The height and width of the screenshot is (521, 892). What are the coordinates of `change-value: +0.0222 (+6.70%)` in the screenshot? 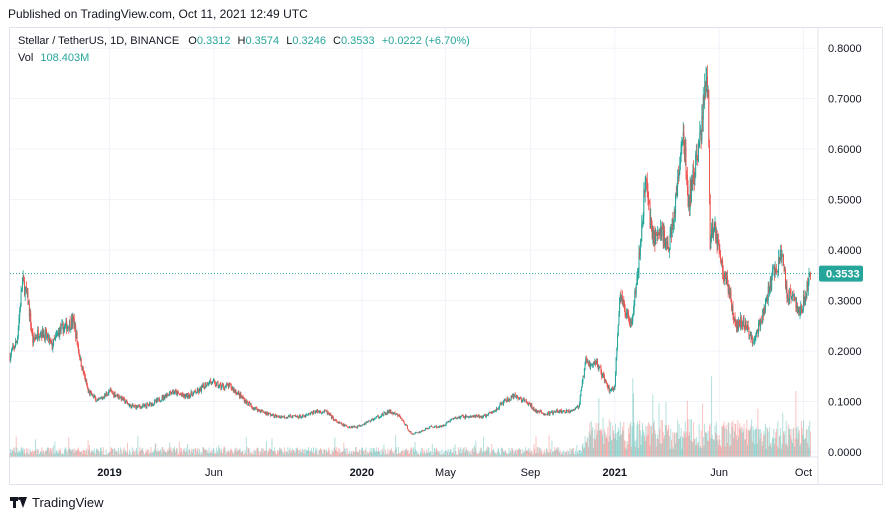 It's located at (425, 41).